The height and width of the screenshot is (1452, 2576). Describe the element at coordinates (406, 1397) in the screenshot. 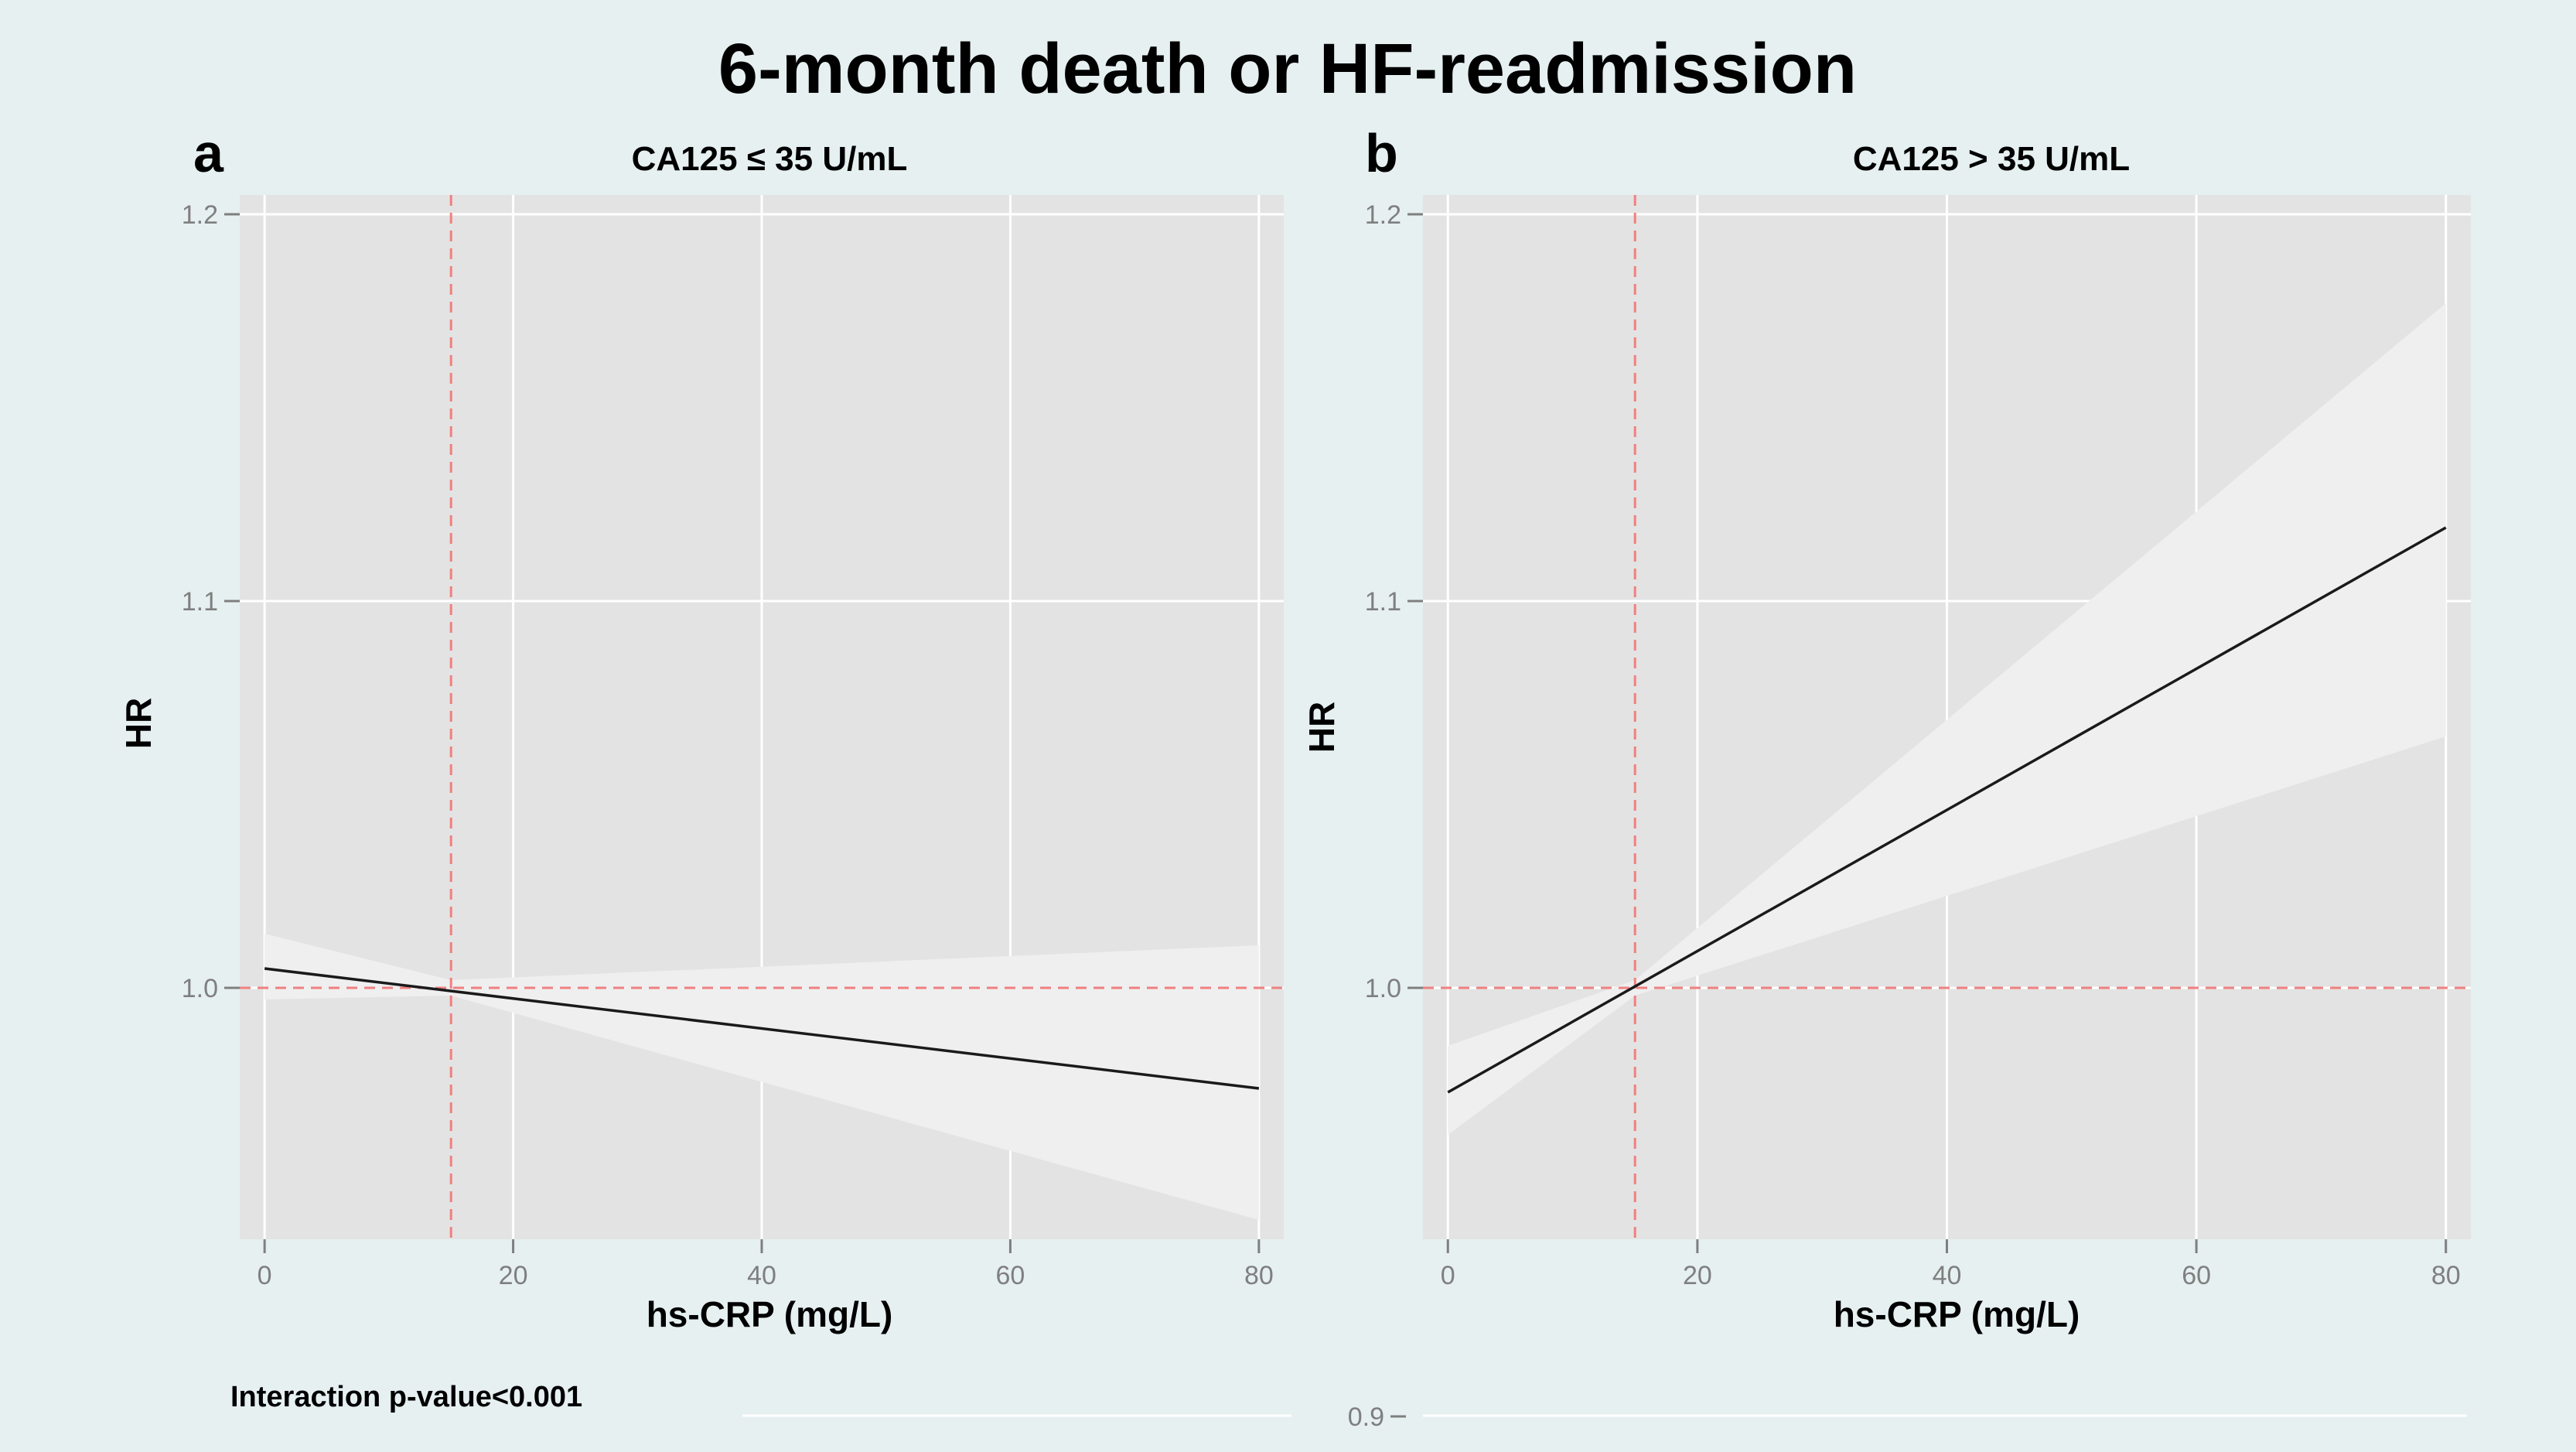

I see `interaction-note: Interaction p-value<0.001` at that location.